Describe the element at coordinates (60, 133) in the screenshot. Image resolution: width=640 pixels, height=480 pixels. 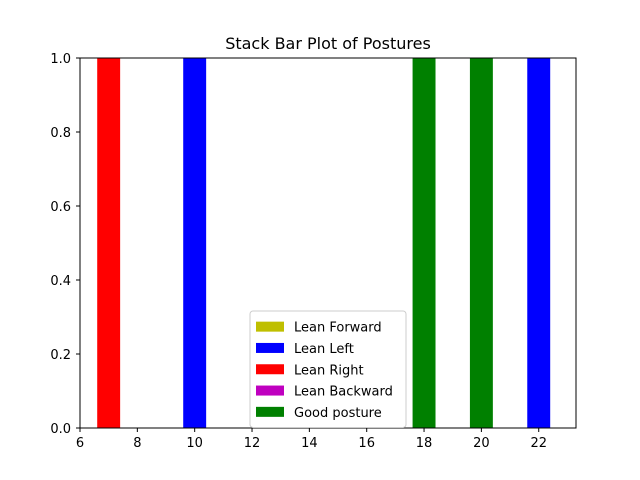
I see `y-tick-label: 0.8` at that location.